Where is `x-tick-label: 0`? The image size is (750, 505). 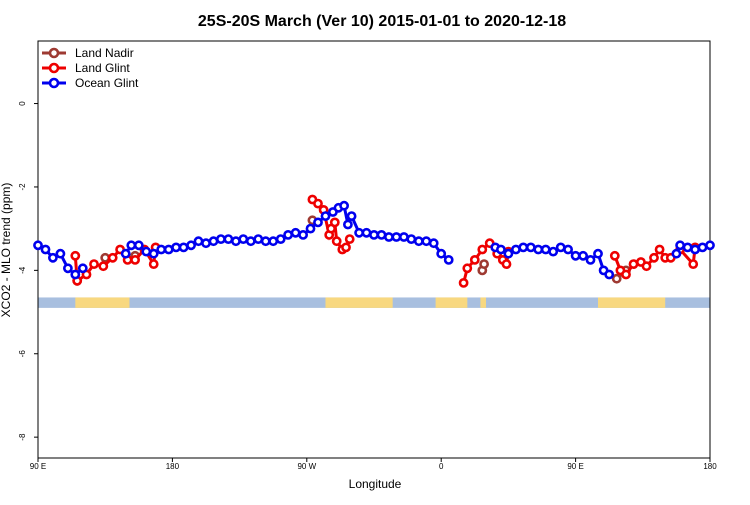
x-tick-label: 0 is located at coordinates (441, 466).